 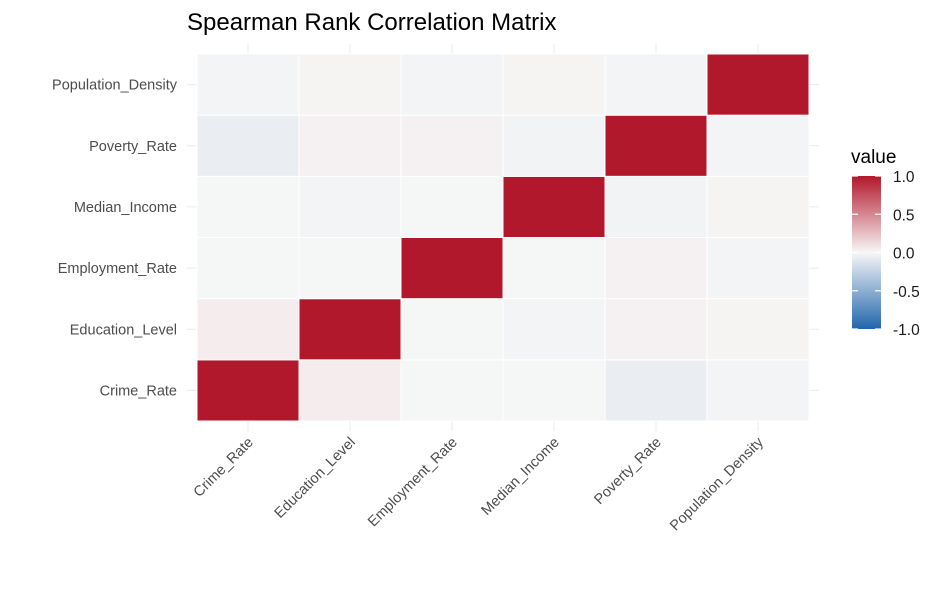 What do you see at coordinates (123, 330) in the screenshot?
I see `y-tick-label: Education_Level` at bounding box center [123, 330].